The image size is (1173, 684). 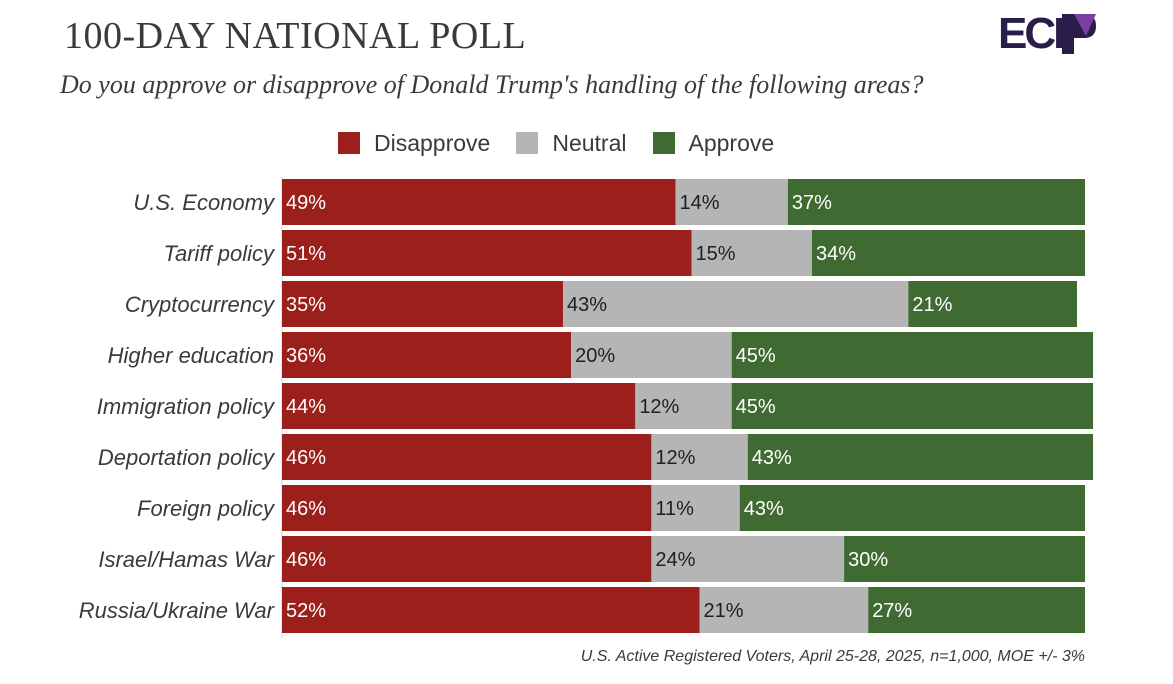 What do you see at coordinates (892, 611) in the screenshot?
I see `data-label-approve: 27%` at bounding box center [892, 611].